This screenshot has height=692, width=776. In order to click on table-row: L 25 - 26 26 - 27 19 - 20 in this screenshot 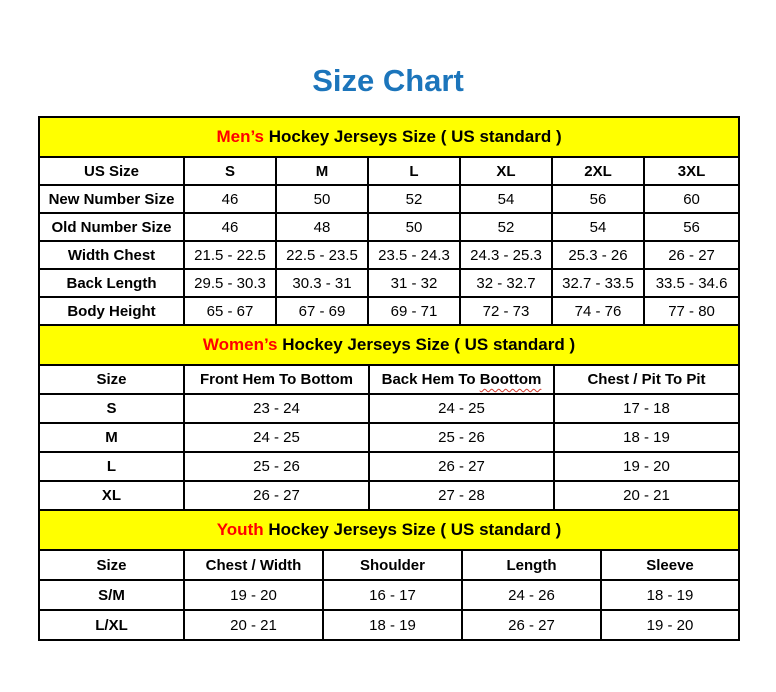, I will do `click(389, 466)`.